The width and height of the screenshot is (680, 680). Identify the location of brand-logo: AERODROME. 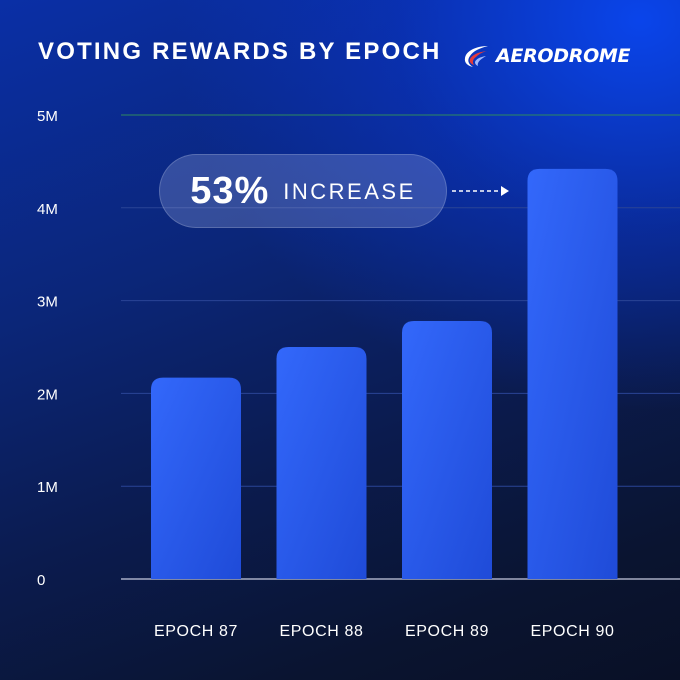
(546, 56).